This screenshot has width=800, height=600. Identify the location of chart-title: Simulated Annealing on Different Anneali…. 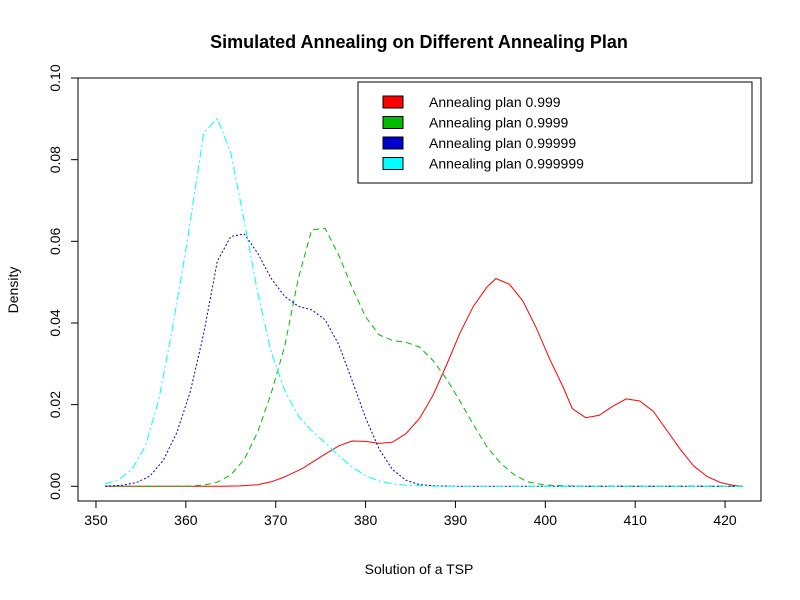
(419, 42).